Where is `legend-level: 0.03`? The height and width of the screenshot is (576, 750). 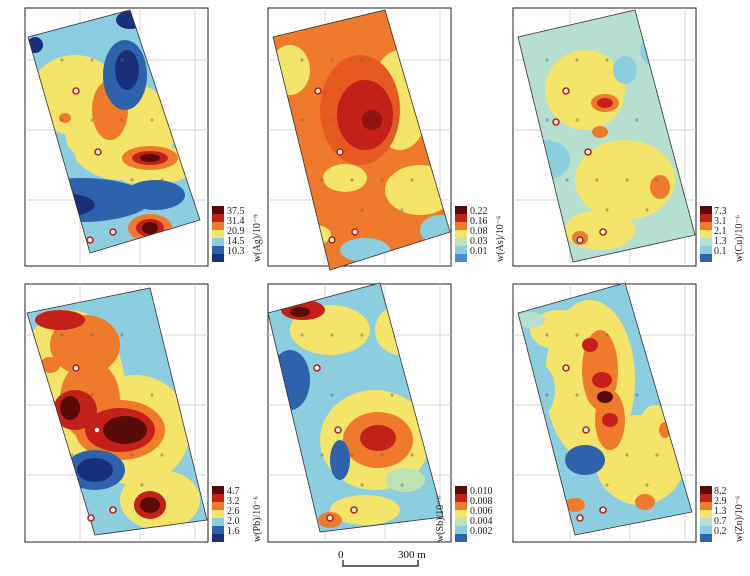
legend-level: 0.03 is located at coordinates (479, 241).